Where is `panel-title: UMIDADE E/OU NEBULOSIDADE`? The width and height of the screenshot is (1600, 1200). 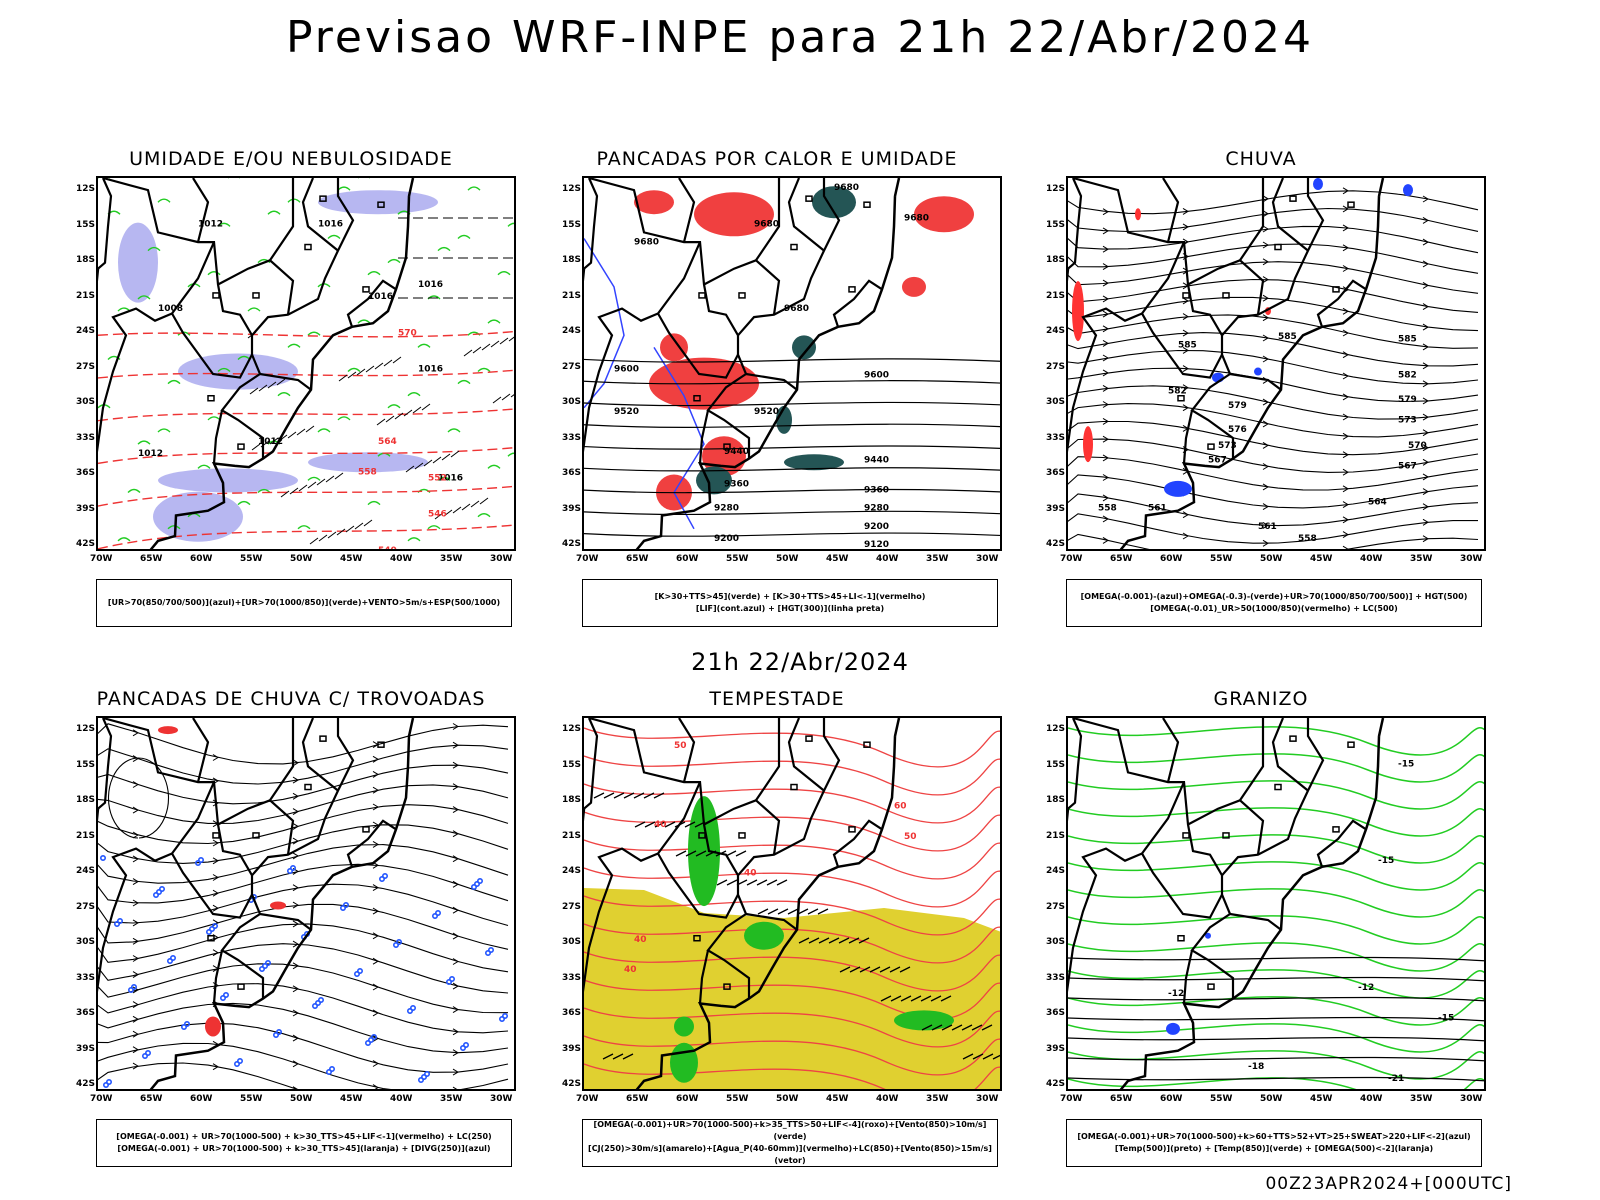 panel-title: UMIDADE E/OU NEBULOSIDADE is located at coordinates (291, 159).